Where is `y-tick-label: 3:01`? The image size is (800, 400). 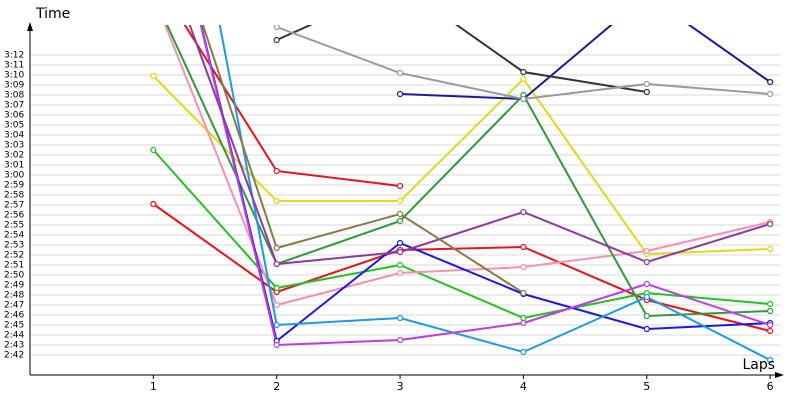
y-tick-label: 3:01 is located at coordinates (14, 166).